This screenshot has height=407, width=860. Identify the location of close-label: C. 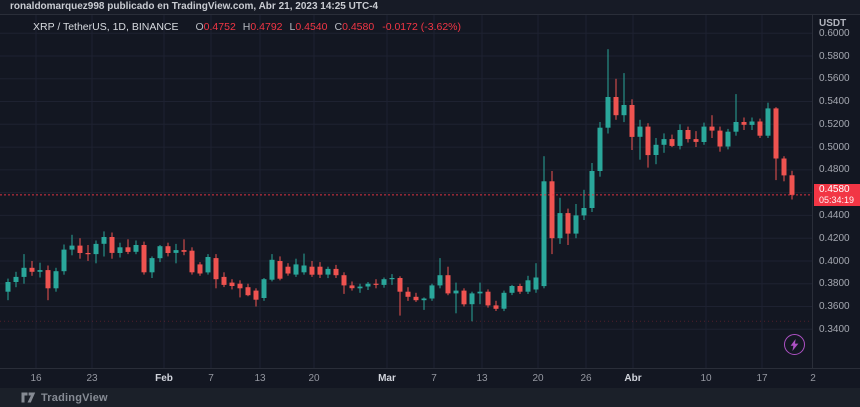
(338, 27).